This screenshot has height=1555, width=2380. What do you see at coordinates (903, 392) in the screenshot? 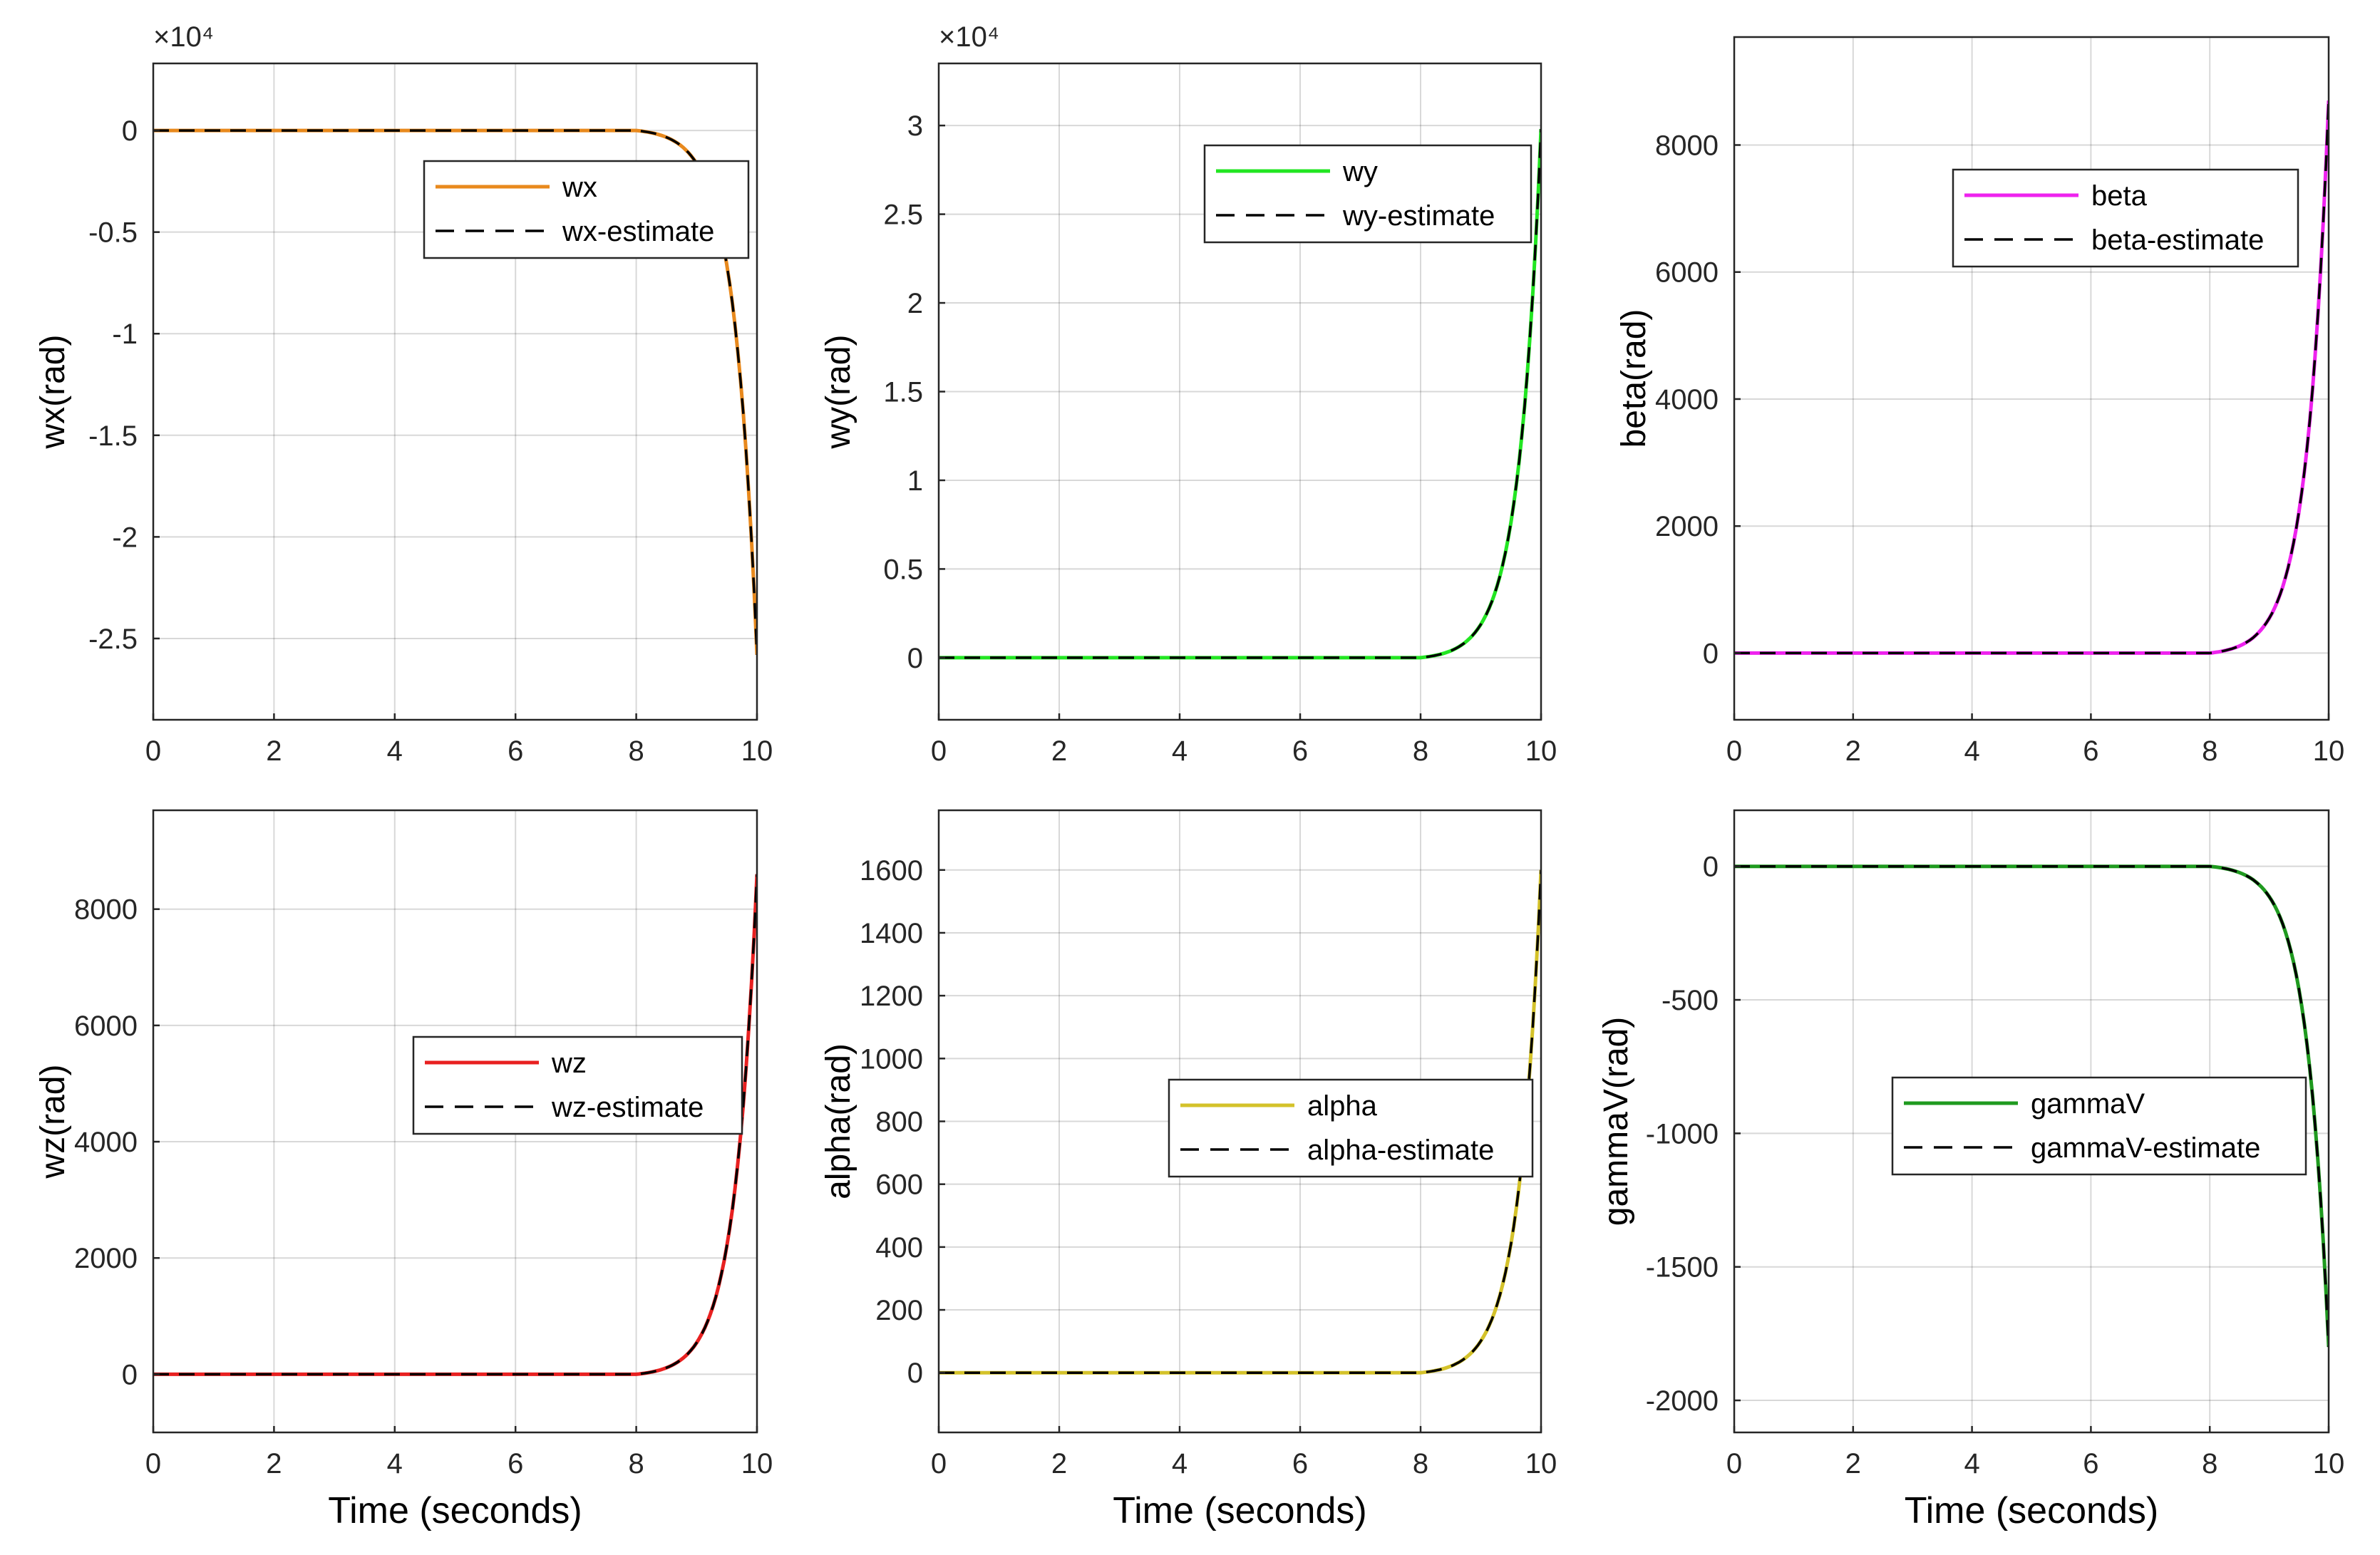
I see `y-tick-label: 1.5` at bounding box center [903, 392].